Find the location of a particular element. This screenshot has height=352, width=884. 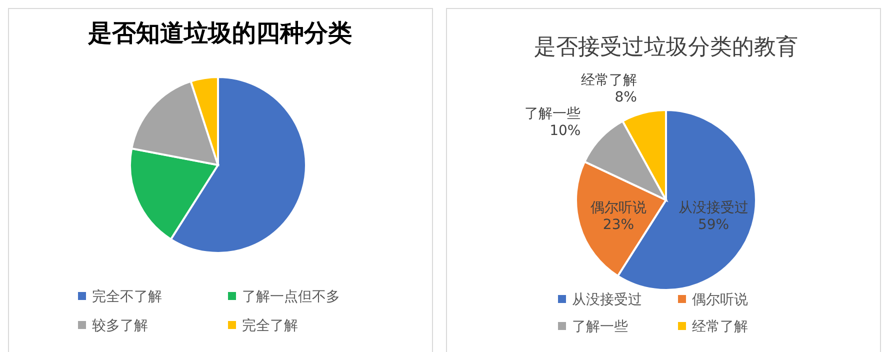

legend-label: 完全了解 is located at coordinates (270, 326).